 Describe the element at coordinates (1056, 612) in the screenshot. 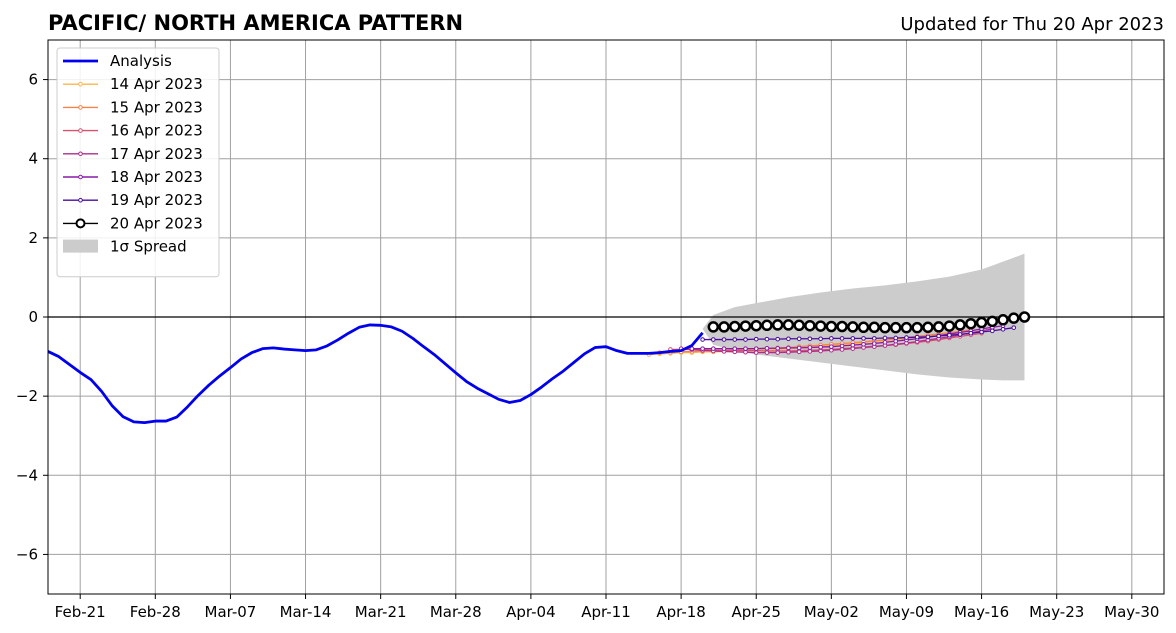

I see `x-tick-label: May-23` at that location.